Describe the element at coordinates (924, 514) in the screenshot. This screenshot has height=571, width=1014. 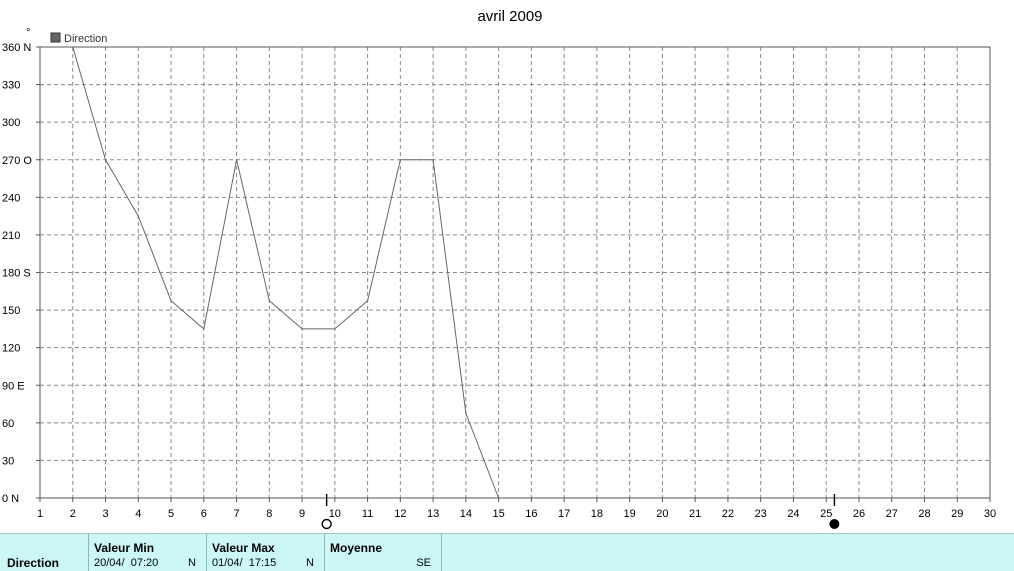
I see `x-tick-label: 28` at that location.